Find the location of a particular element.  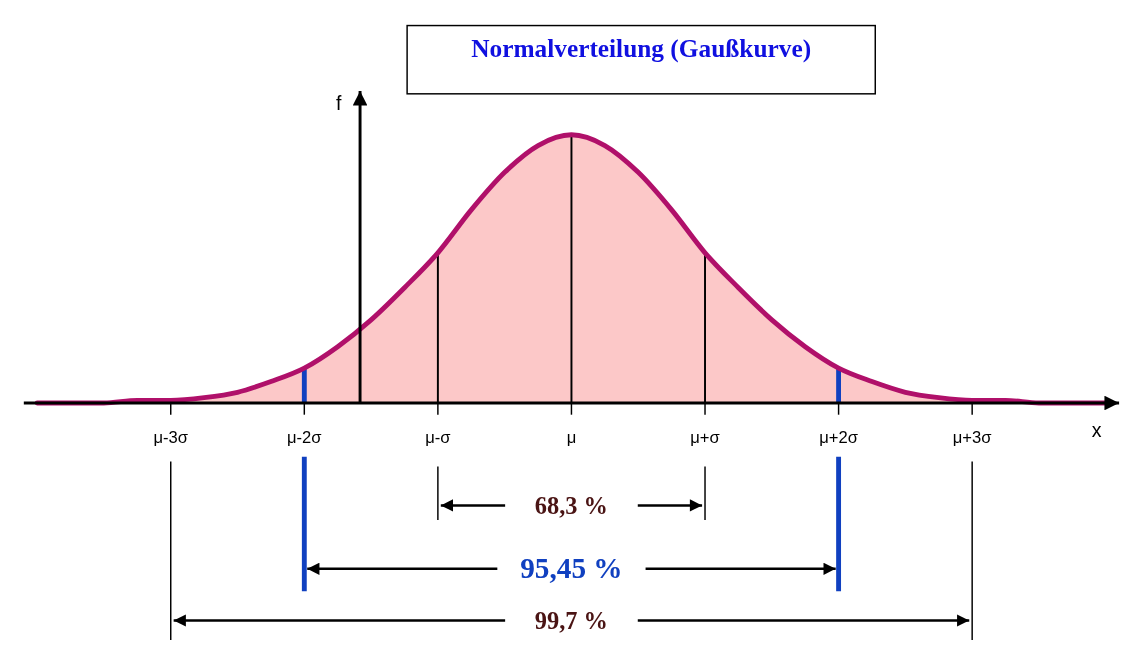

x-tick-label: μ-3σ is located at coordinates (171, 437).